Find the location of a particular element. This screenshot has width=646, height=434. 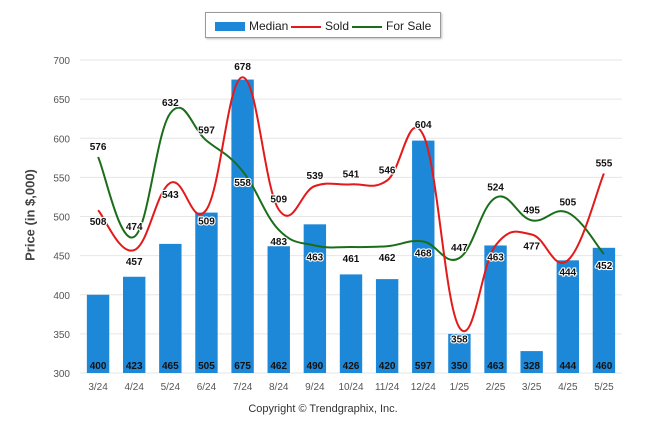

x-tick-label-10-24: 10/24 is located at coordinates (350, 387).